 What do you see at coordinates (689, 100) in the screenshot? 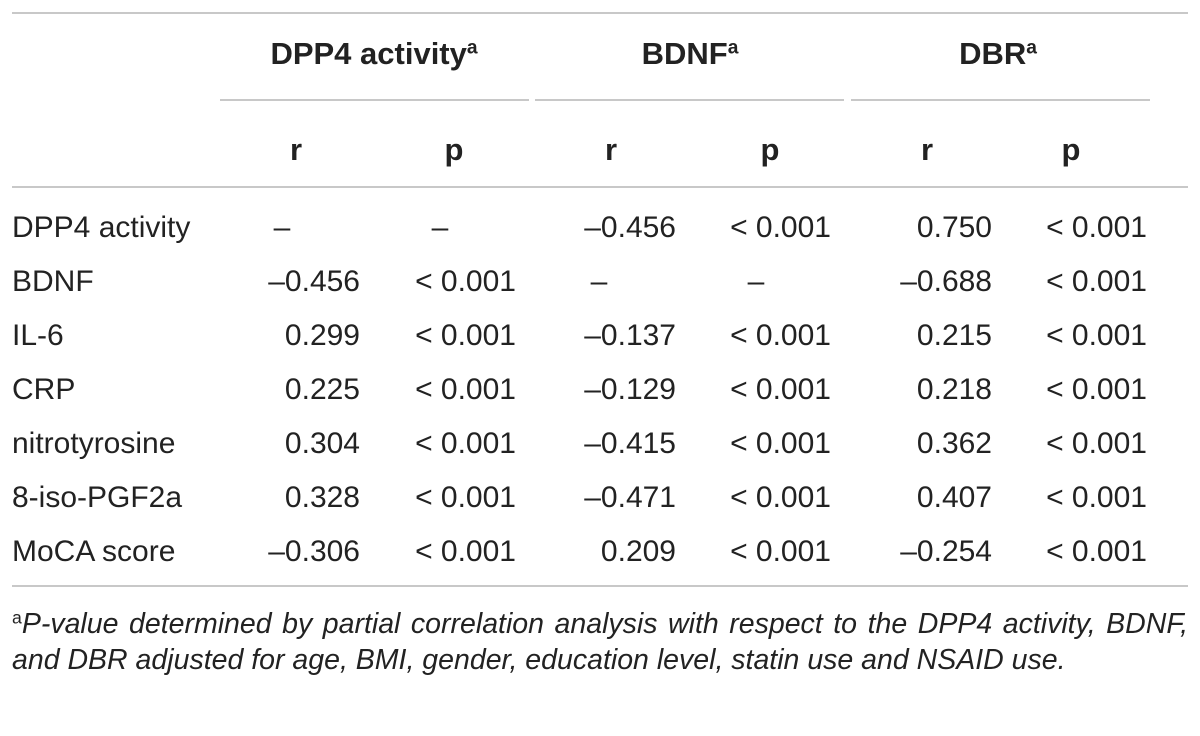
I see `group-rule-bdnf` at bounding box center [689, 100].